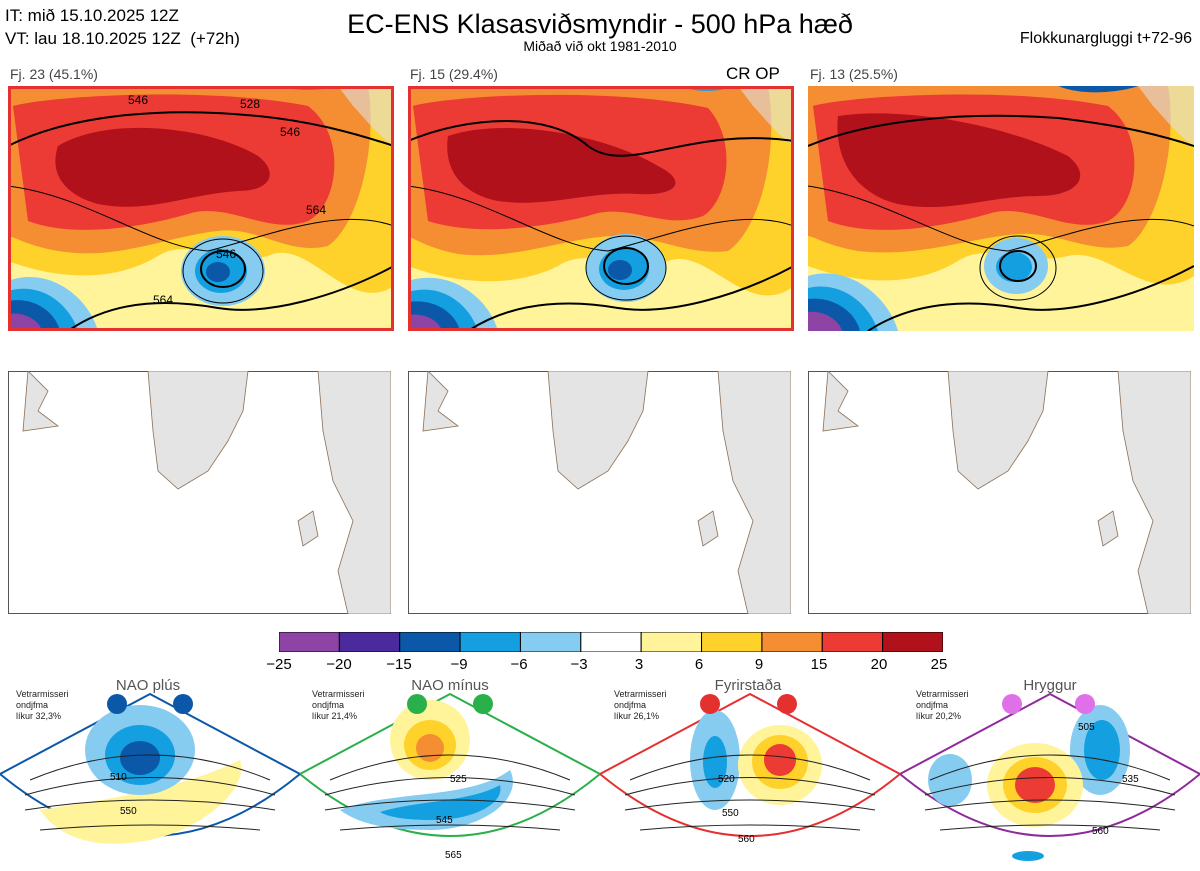 Image resolution: width=1200 pixels, height=871 pixels. Describe the element at coordinates (579, 664) in the screenshot. I see `colorbar-tick: −3` at that location.